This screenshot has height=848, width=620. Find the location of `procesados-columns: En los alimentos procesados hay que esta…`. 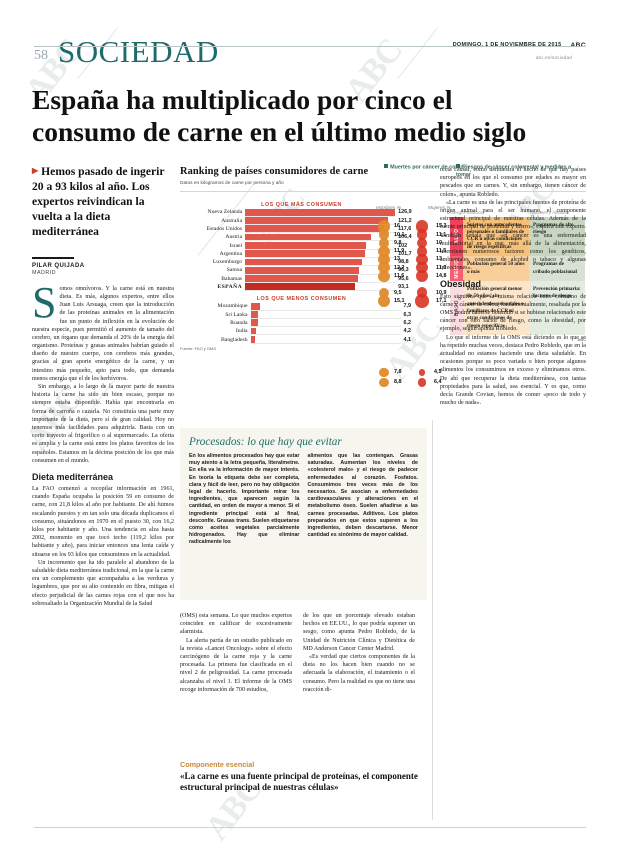

procesados-columns: En los alimentos procesados hay que esta… is located at coordinates (303, 500).